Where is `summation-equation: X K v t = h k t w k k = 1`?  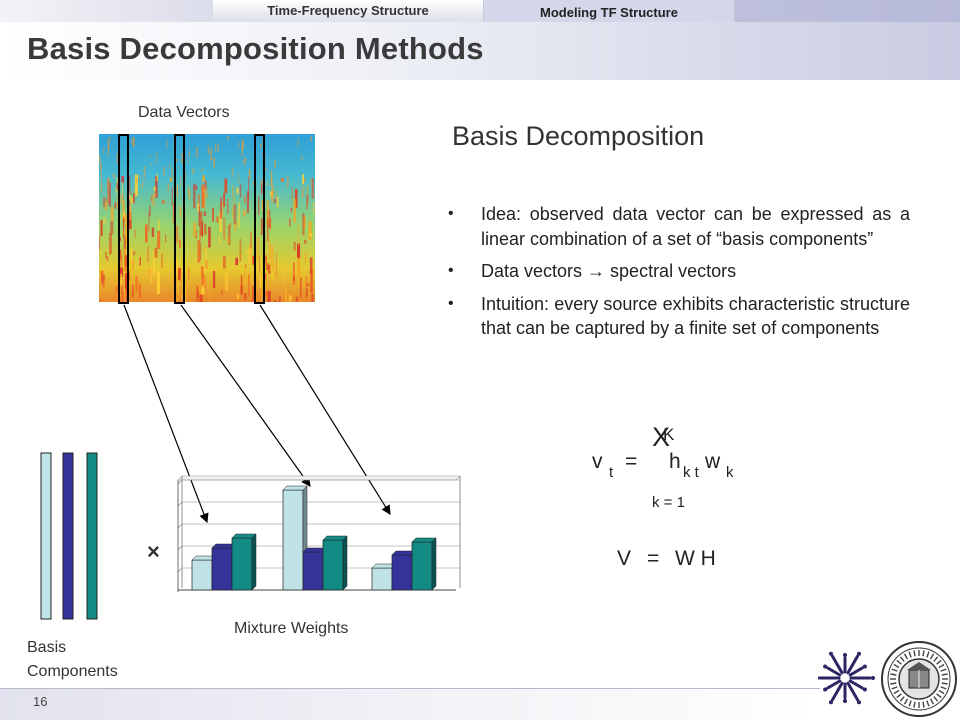 summation-equation: X K v t = h k t w k k = 1 is located at coordinates (692, 472).